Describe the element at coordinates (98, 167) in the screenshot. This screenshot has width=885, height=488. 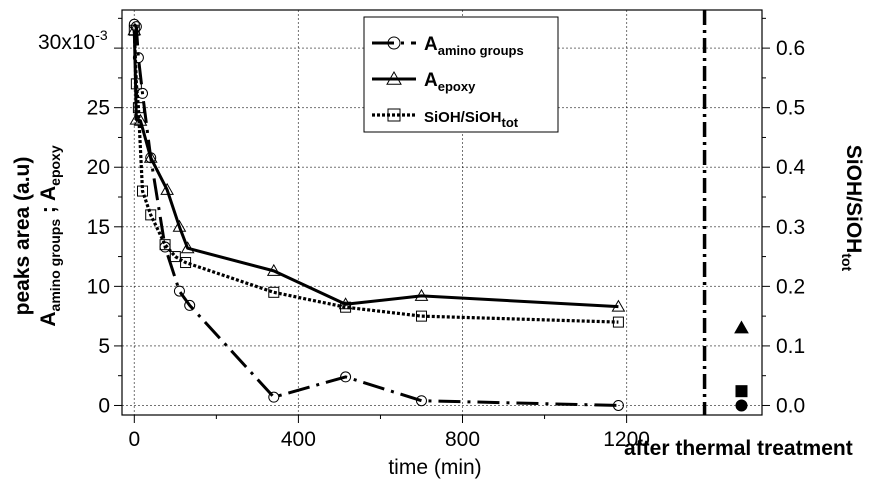
I see `y-left-tick-label: 20` at that location.